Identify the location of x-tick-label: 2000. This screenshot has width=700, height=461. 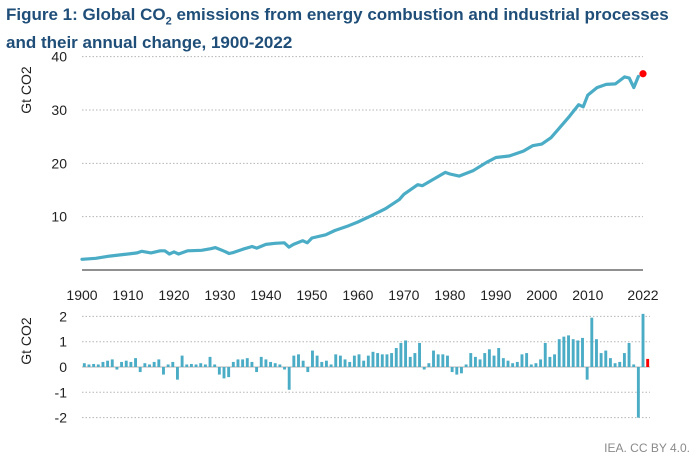
(541, 295).